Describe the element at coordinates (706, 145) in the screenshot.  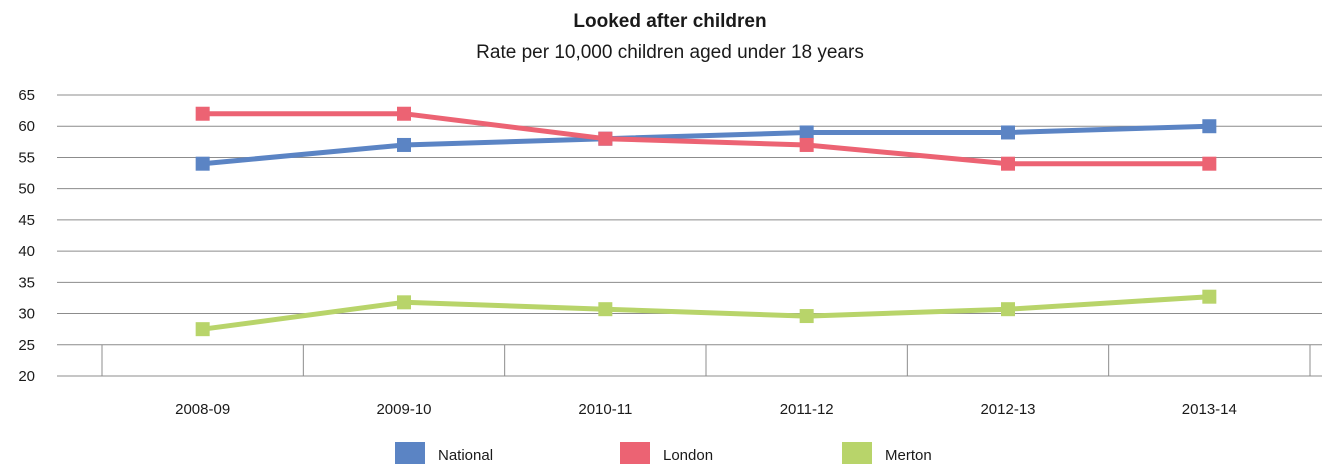
I see `series-line-national` at that location.